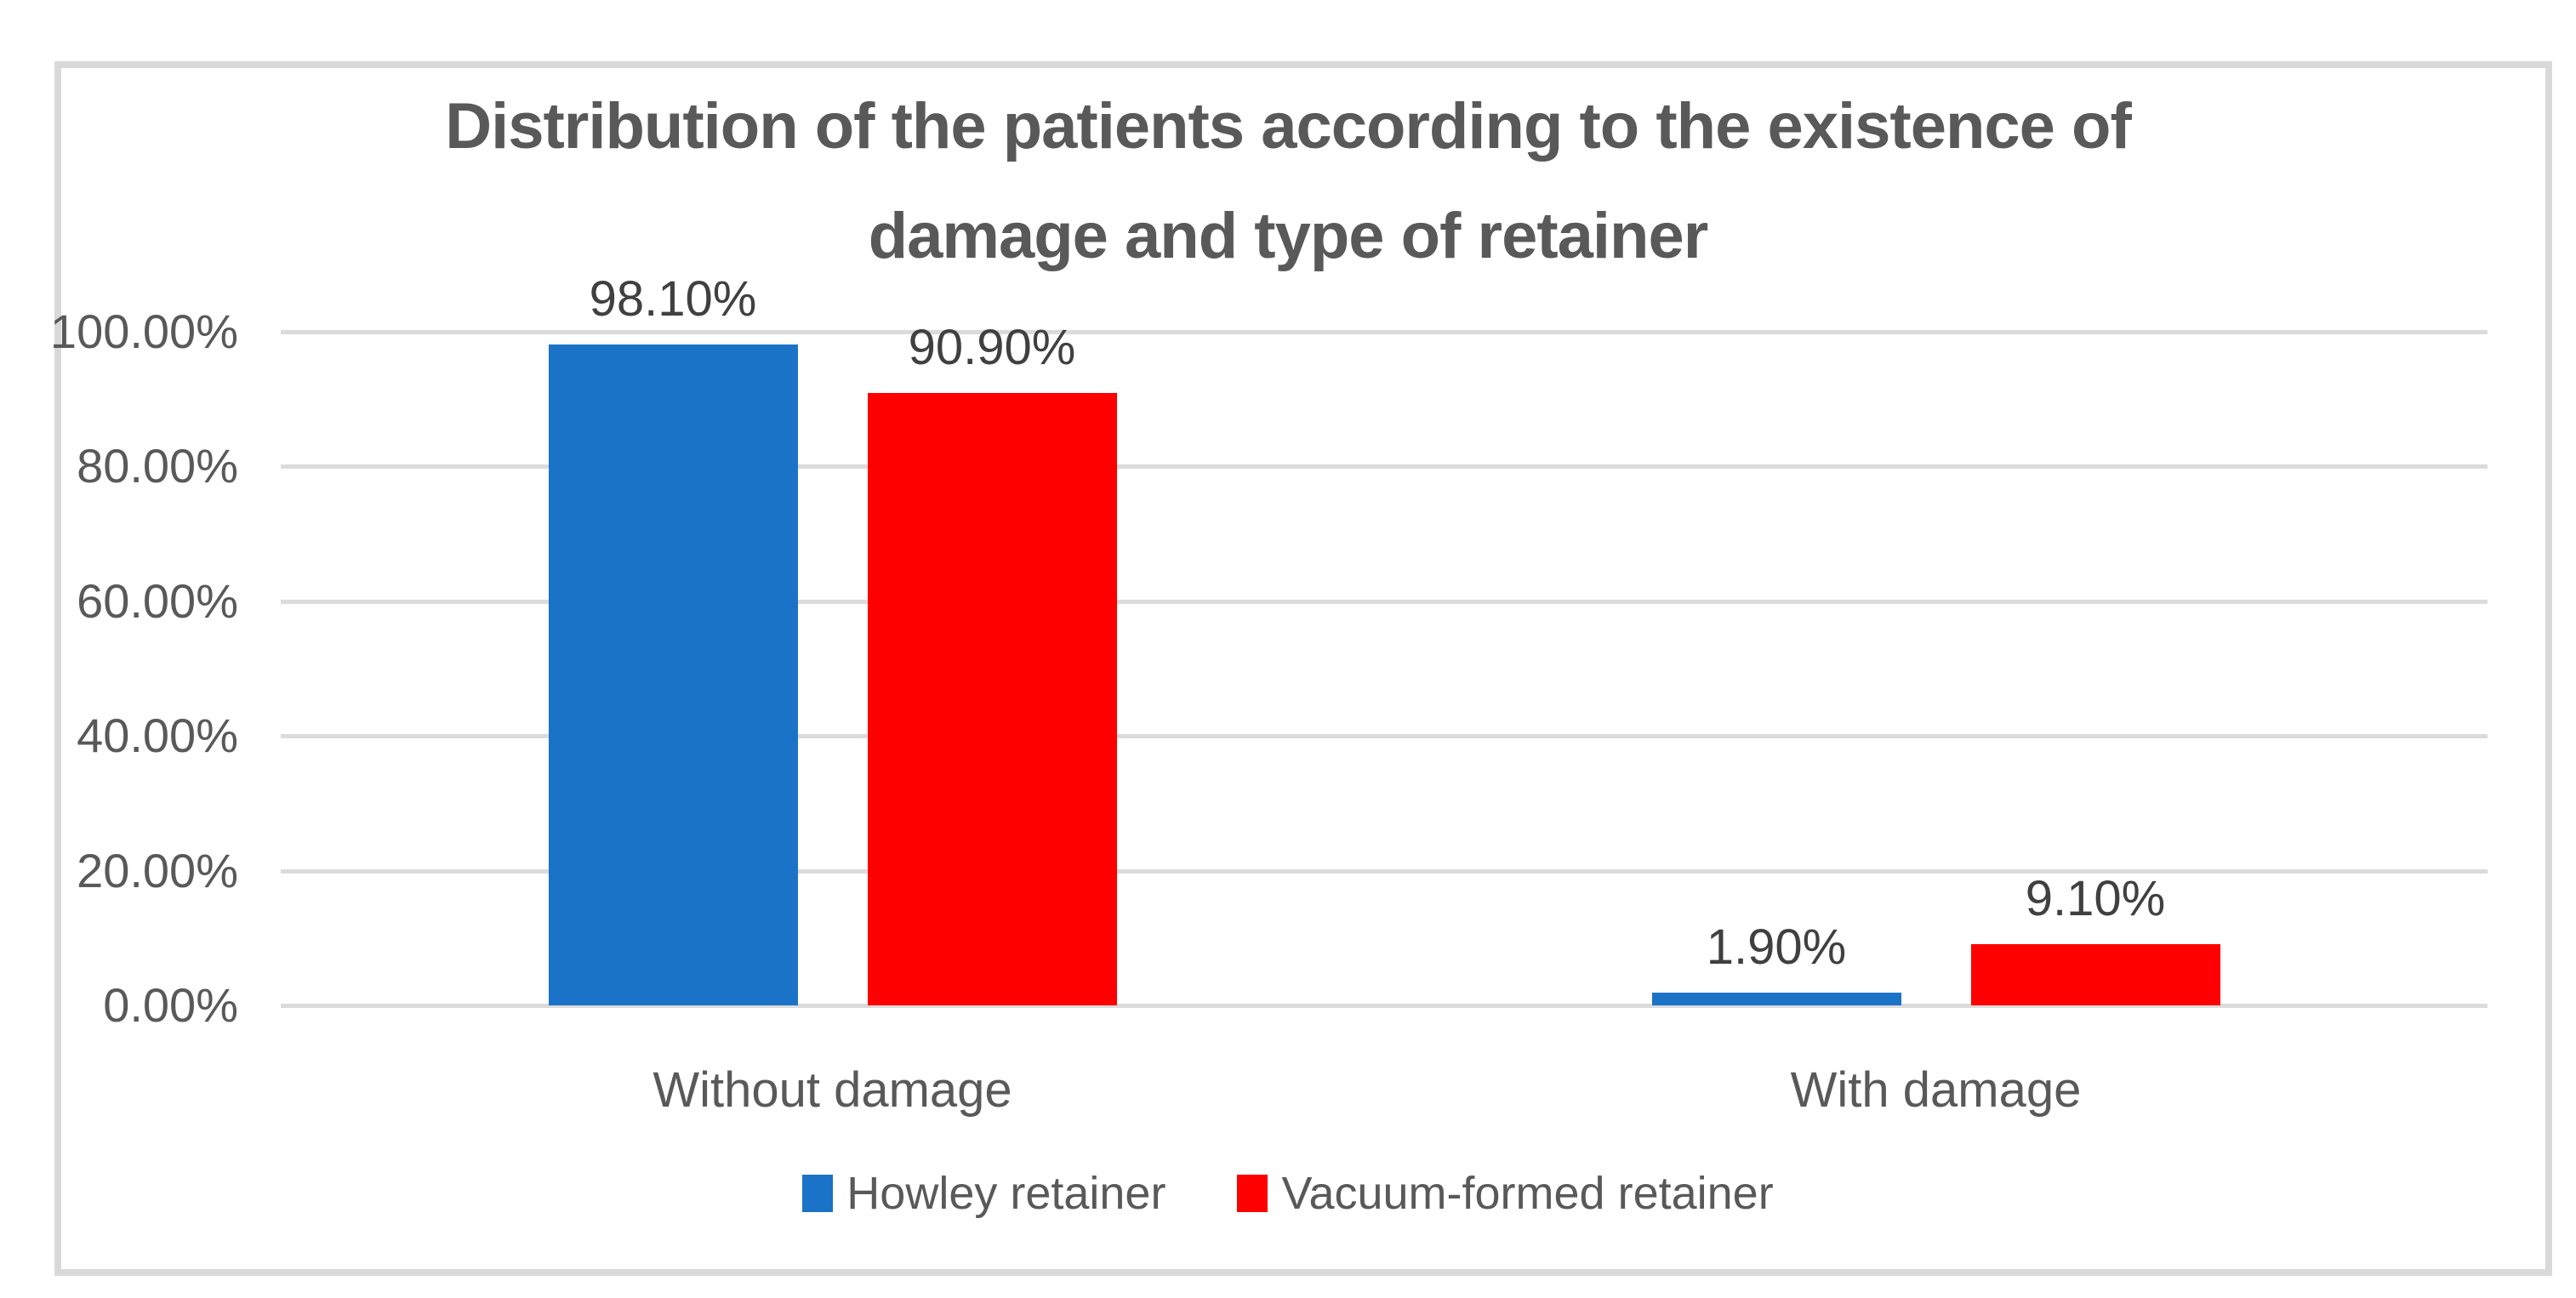 The height and width of the screenshot is (1298, 2576). I want to click on x-axis-category-label-with-damage: With damage, so click(1936, 1090).